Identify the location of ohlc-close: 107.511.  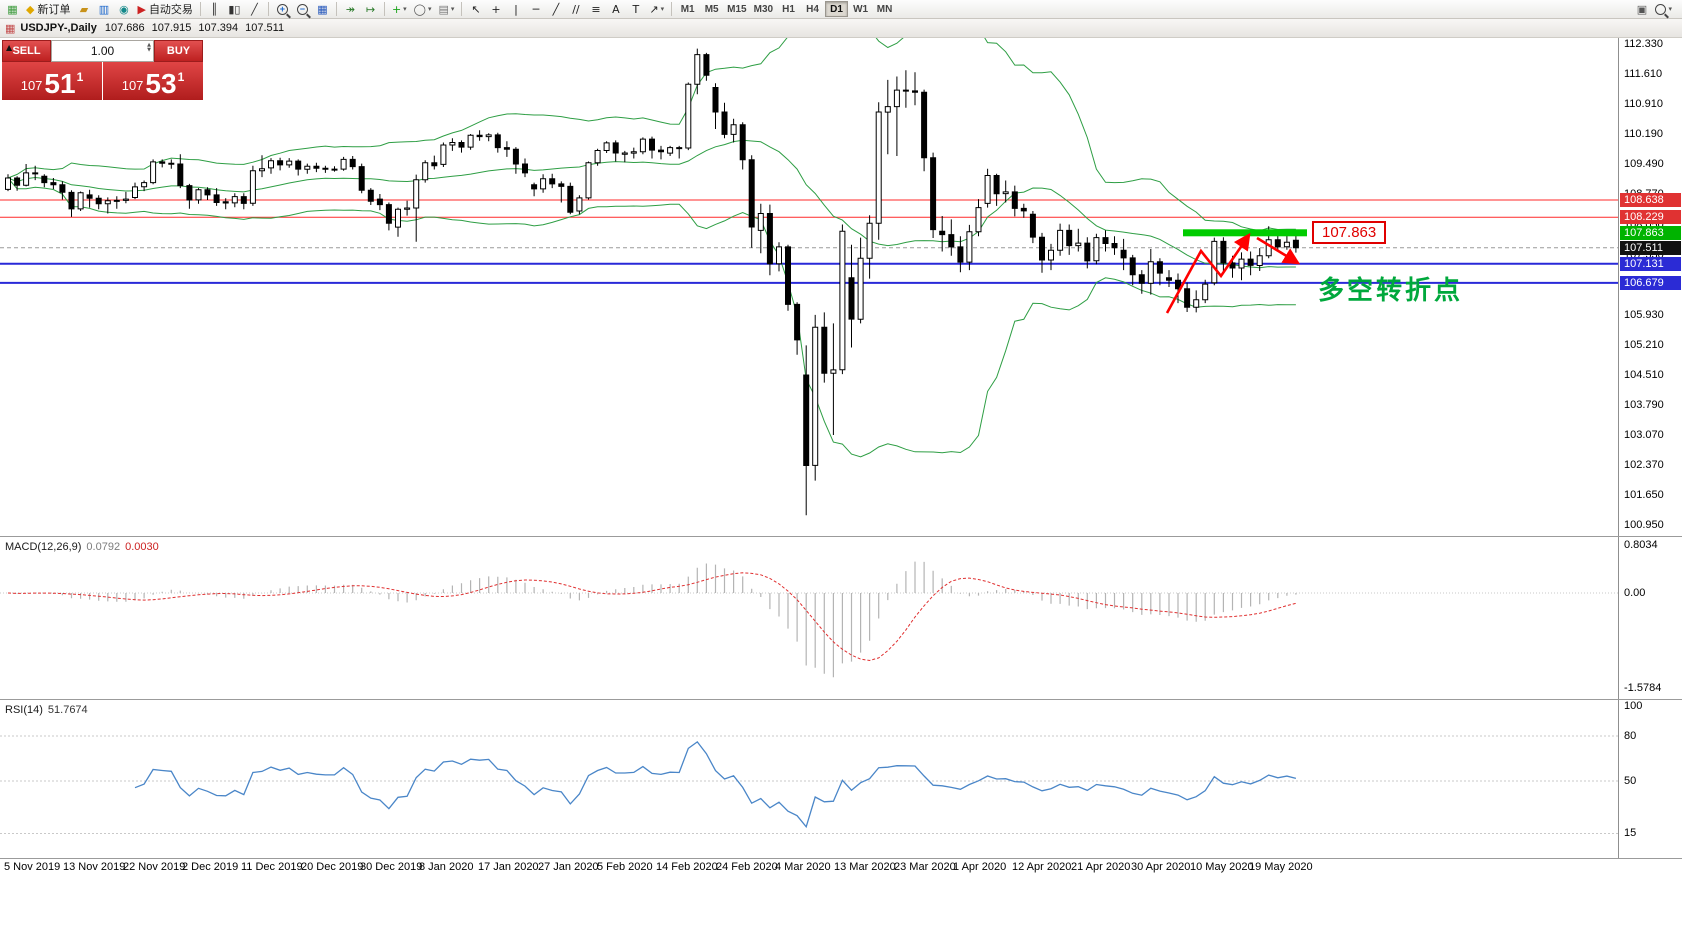
(265, 28).